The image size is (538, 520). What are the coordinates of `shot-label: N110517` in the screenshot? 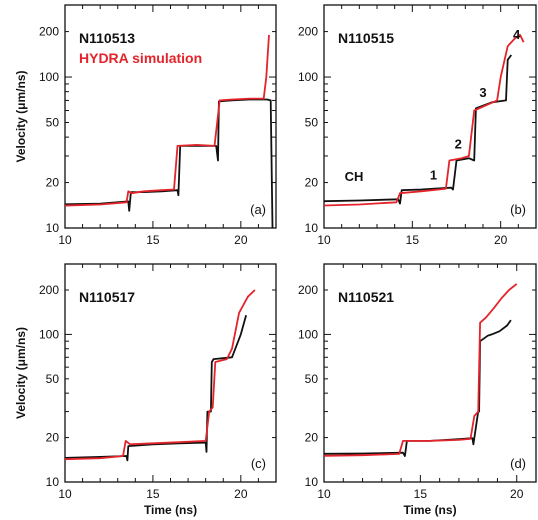 It's located at (107, 297).